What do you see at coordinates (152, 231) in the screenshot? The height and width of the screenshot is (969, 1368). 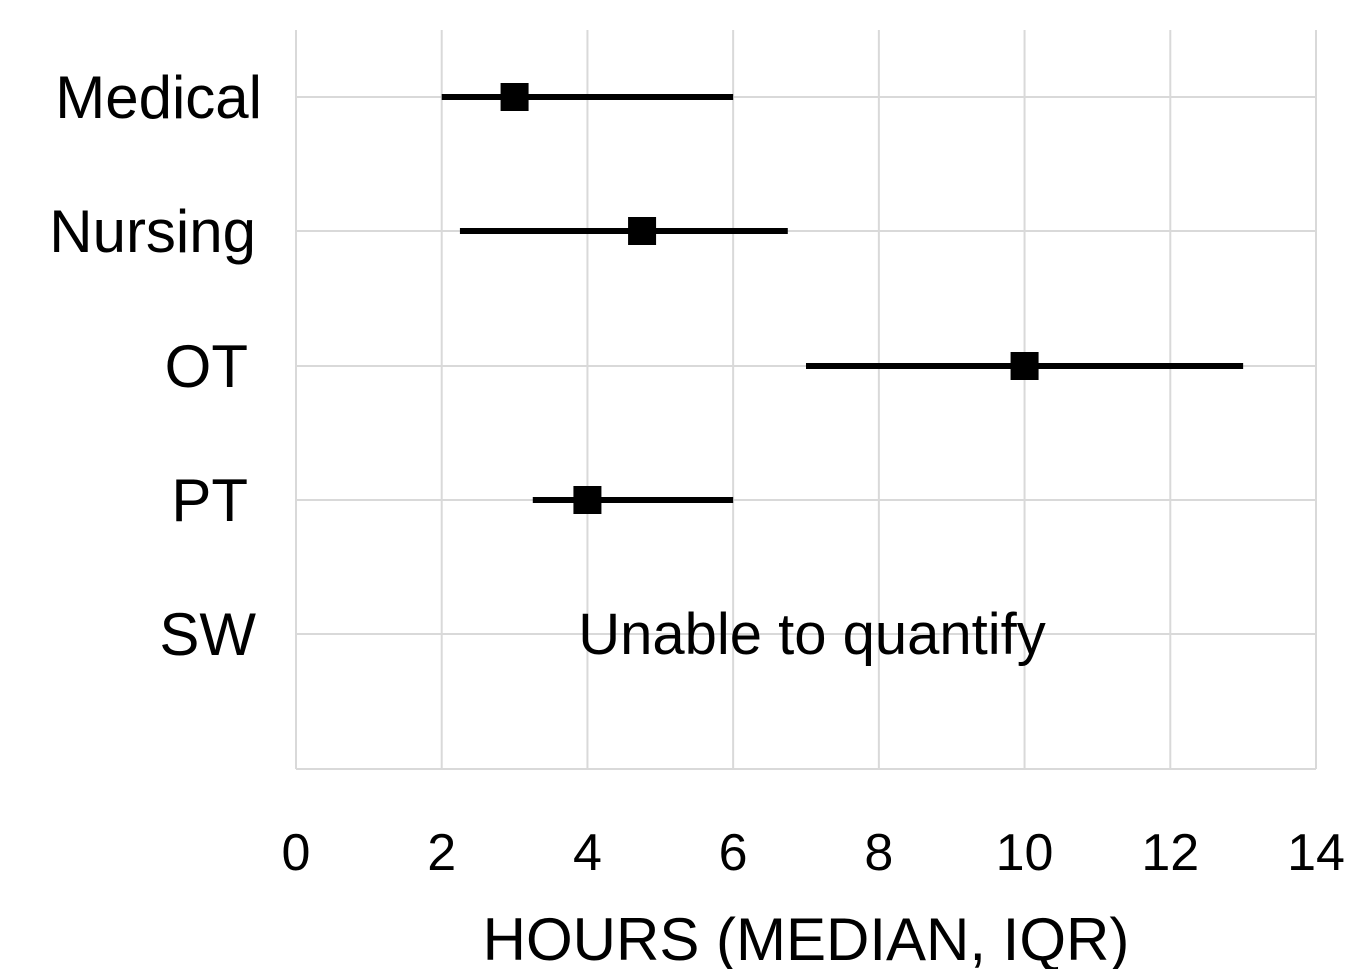 I see `category-label: Nursing` at bounding box center [152, 231].